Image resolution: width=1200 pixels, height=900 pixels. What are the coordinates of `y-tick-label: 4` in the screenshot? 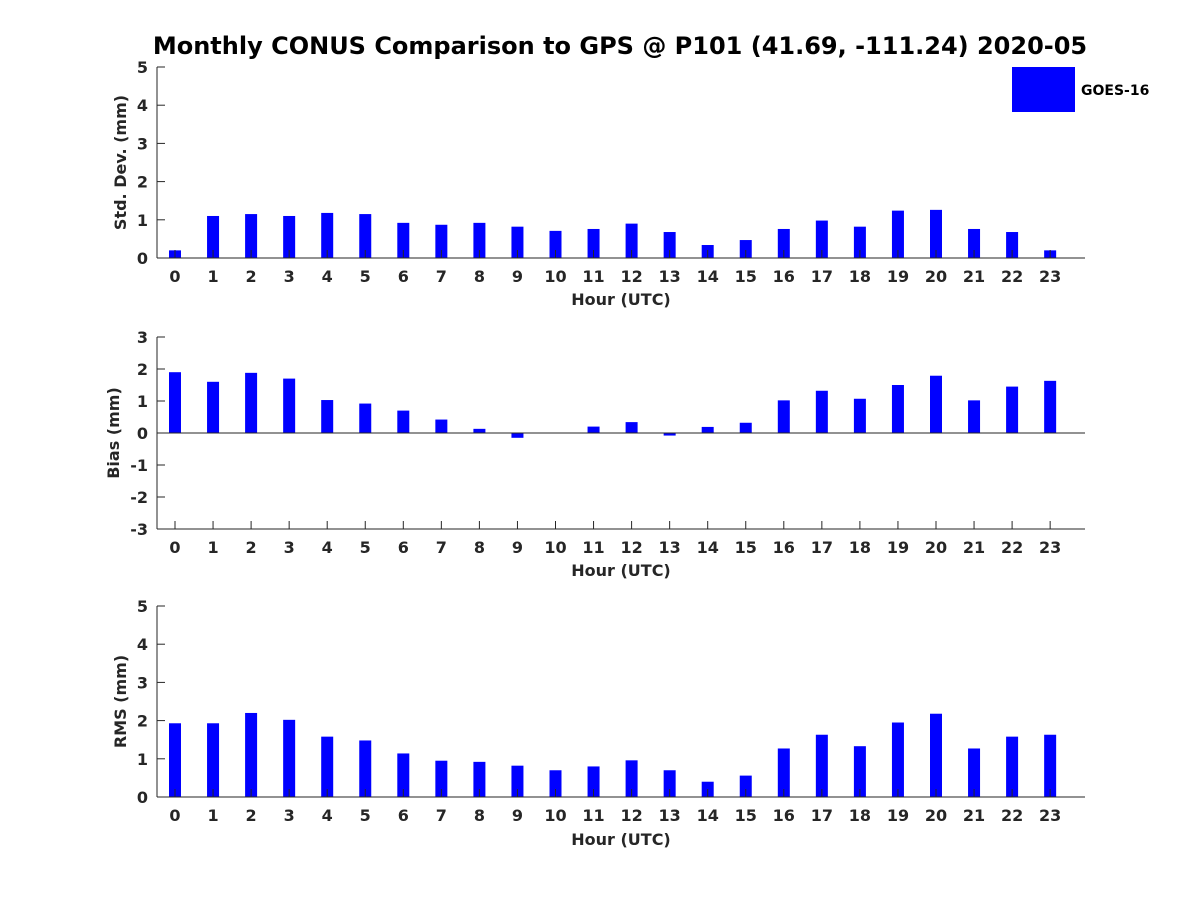 It's located at (142, 105).